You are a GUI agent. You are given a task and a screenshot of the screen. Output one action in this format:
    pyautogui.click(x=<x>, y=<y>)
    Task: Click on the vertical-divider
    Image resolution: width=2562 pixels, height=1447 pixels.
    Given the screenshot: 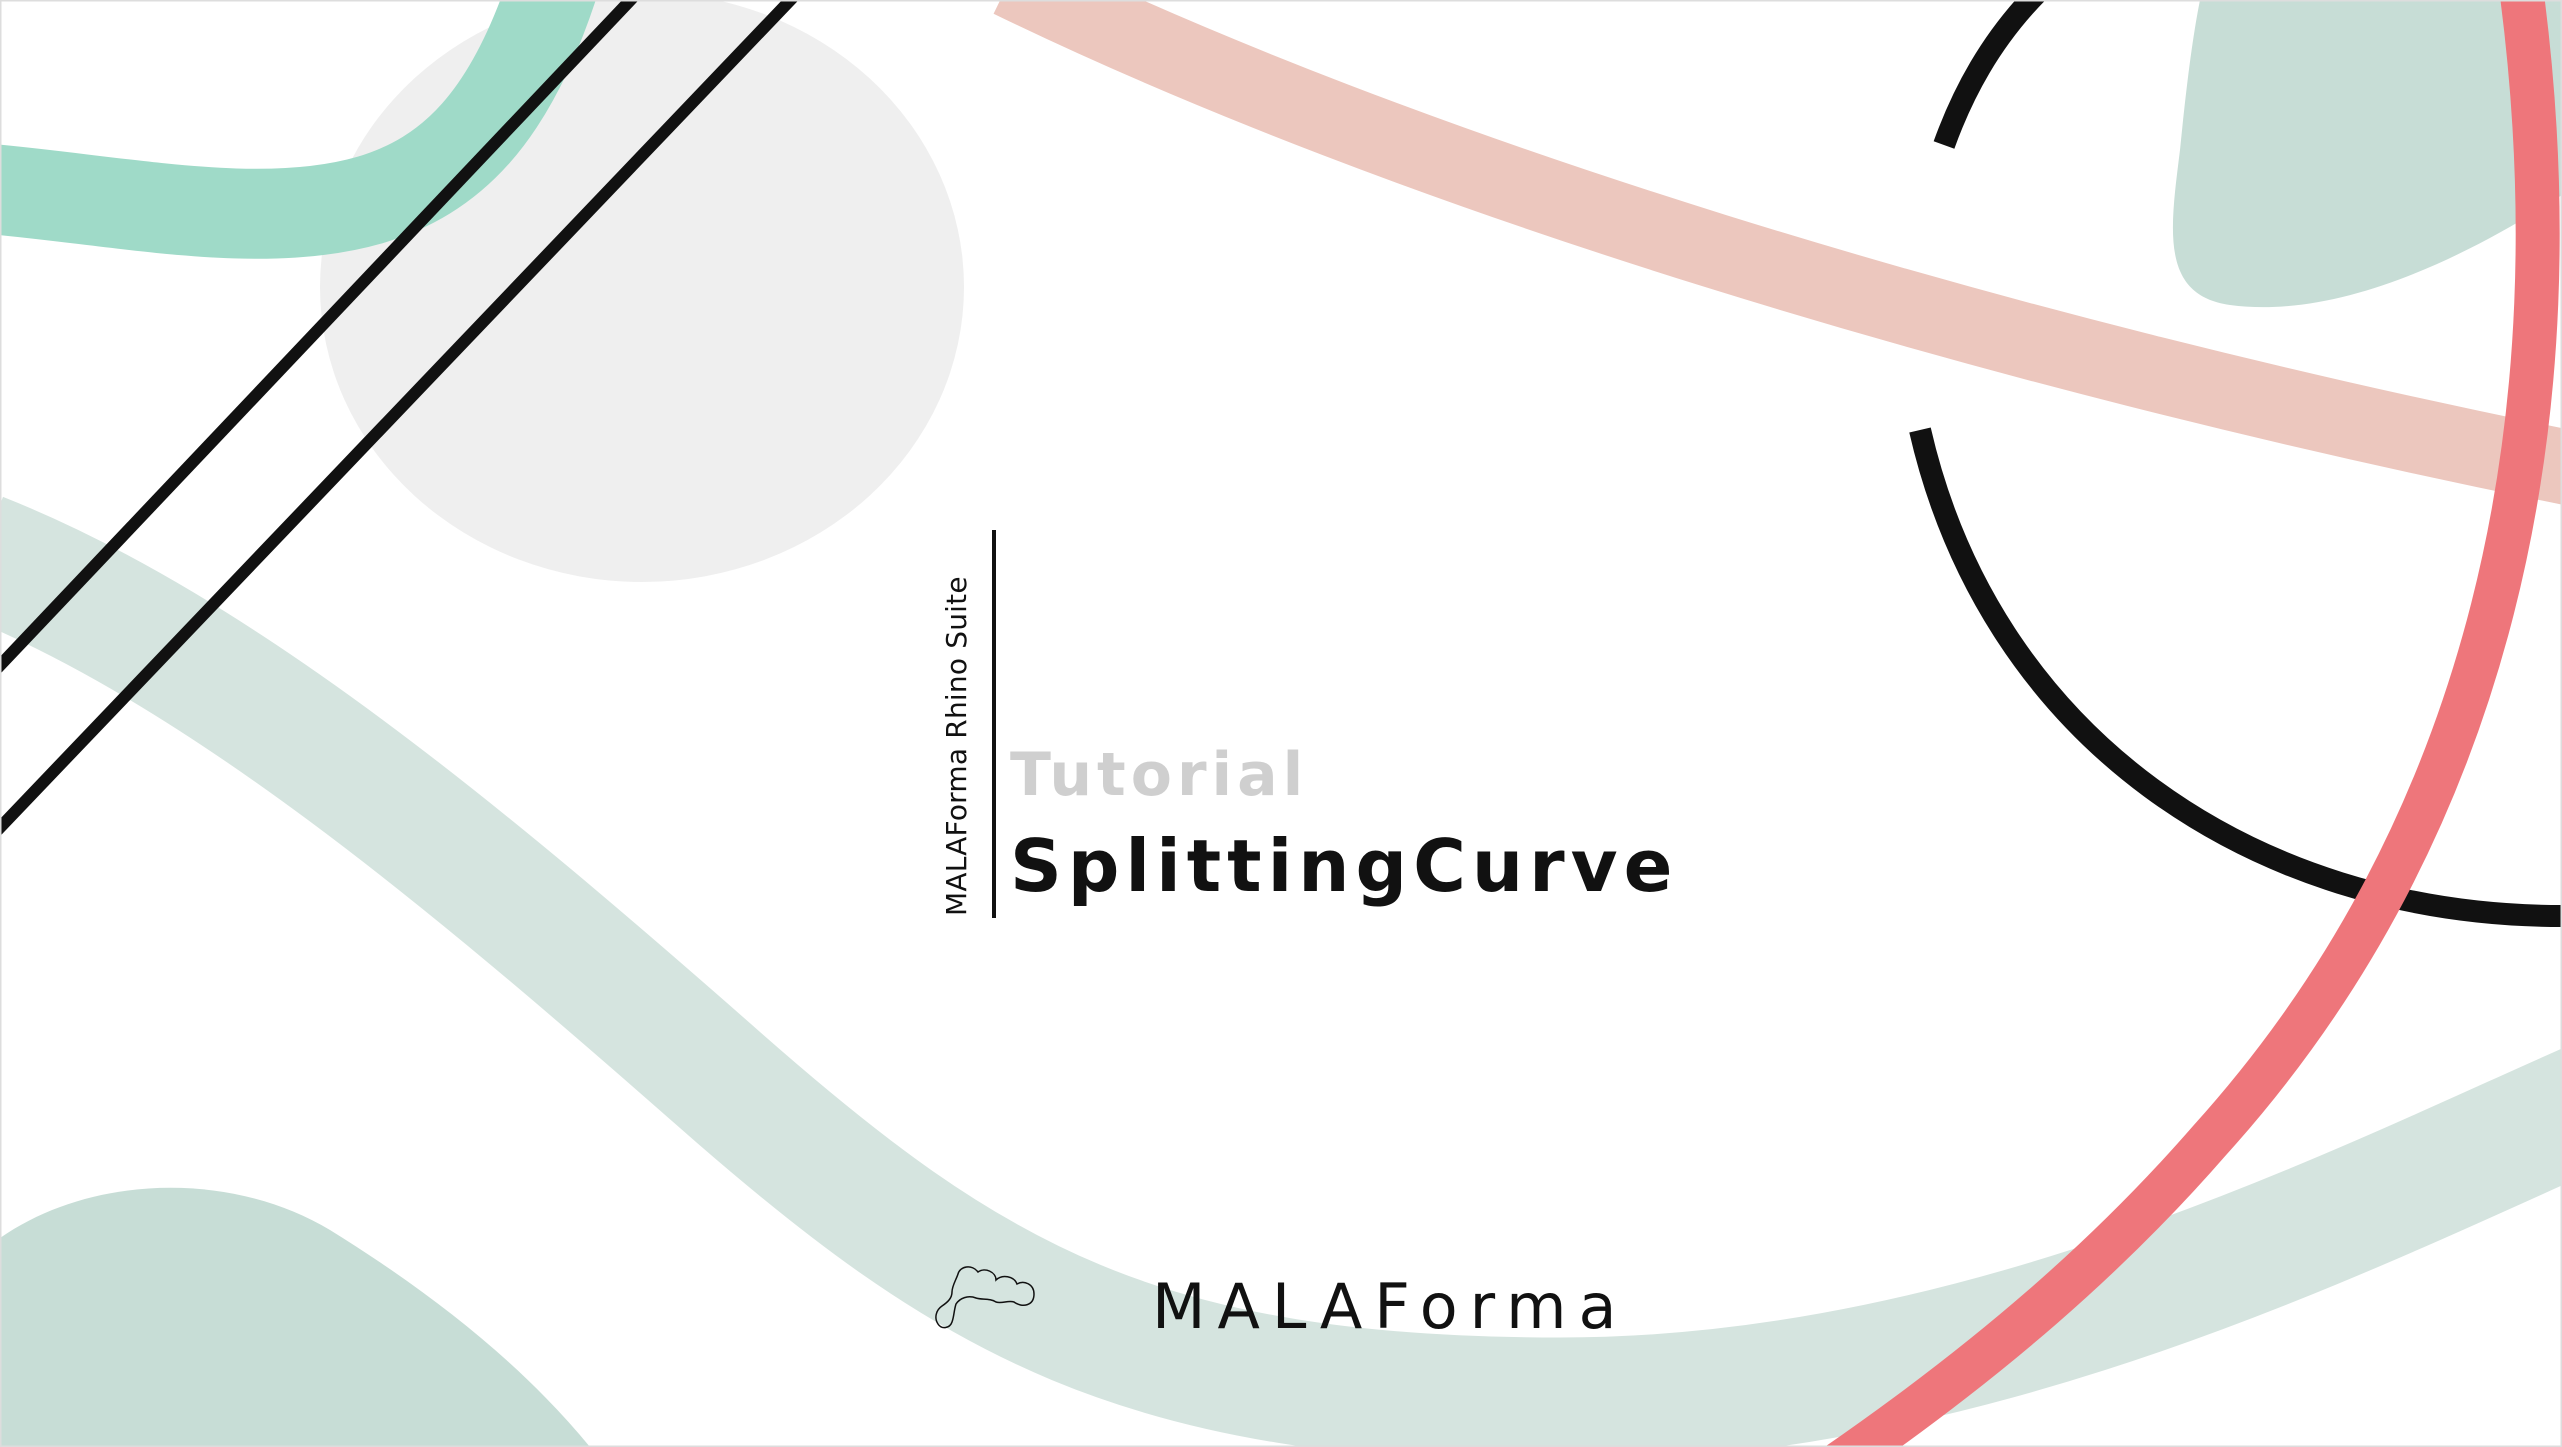 What is the action you would take?
    pyautogui.click(x=994, y=724)
    